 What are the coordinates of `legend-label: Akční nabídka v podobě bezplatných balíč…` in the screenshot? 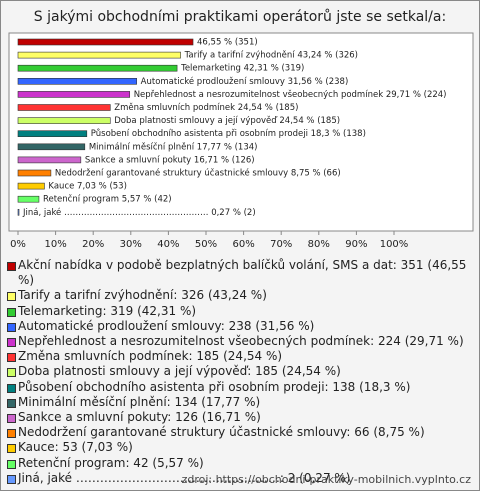 It's located at (242, 273).